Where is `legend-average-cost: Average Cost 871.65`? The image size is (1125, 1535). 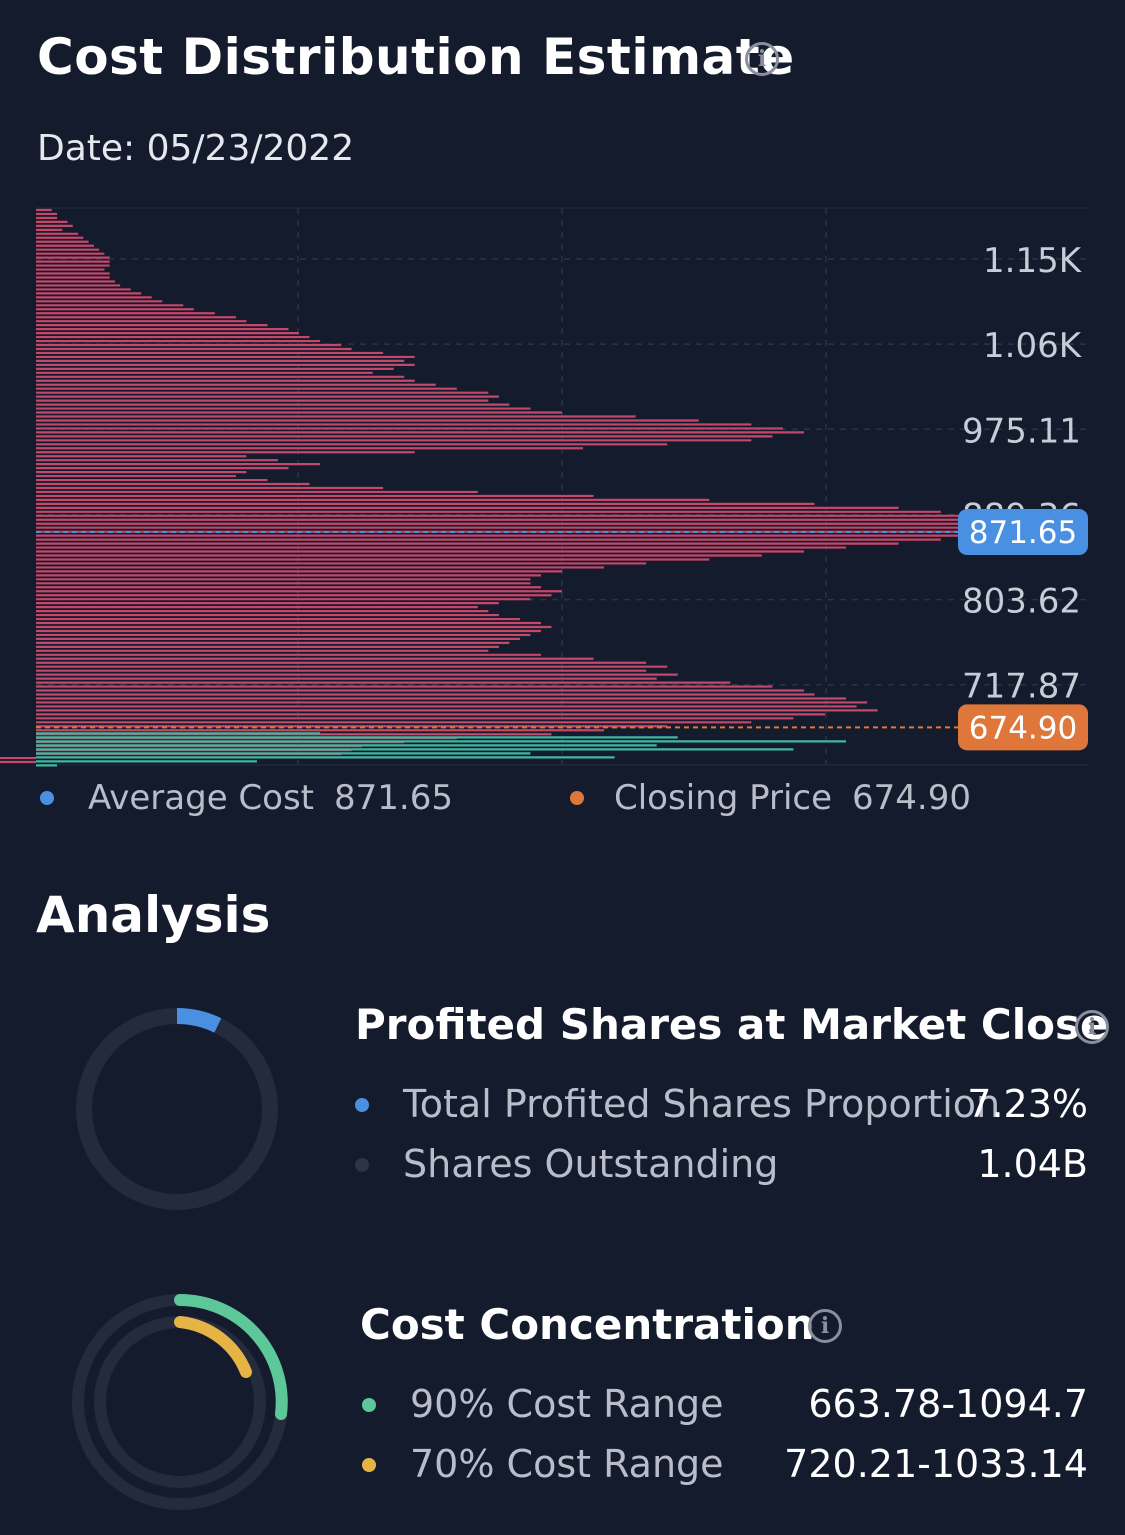
legend-average-cost: Average Cost 871.65 is located at coordinates (246, 798).